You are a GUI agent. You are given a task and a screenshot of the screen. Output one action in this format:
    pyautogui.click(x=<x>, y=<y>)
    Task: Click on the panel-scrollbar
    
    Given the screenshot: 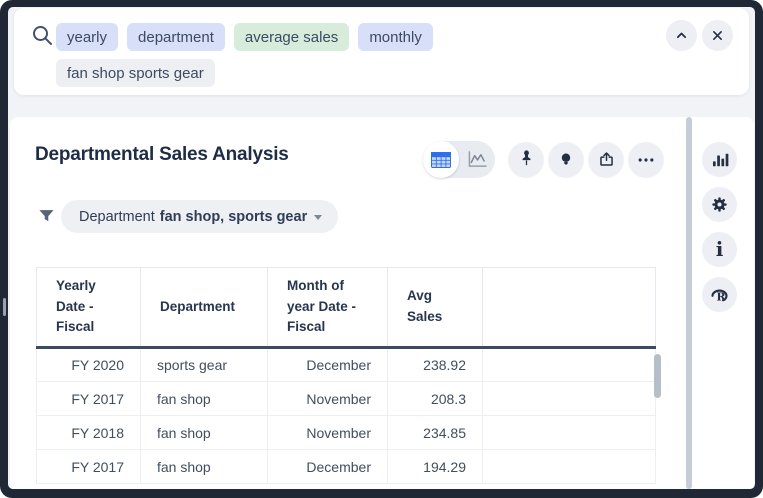 What is the action you would take?
    pyautogui.click(x=689, y=303)
    